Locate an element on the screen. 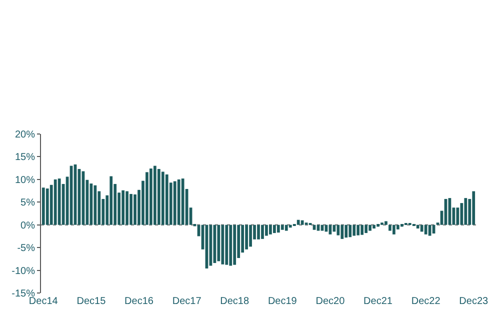 The height and width of the screenshot is (323, 500). x-tick-label: Dec21 is located at coordinates (378, 301).